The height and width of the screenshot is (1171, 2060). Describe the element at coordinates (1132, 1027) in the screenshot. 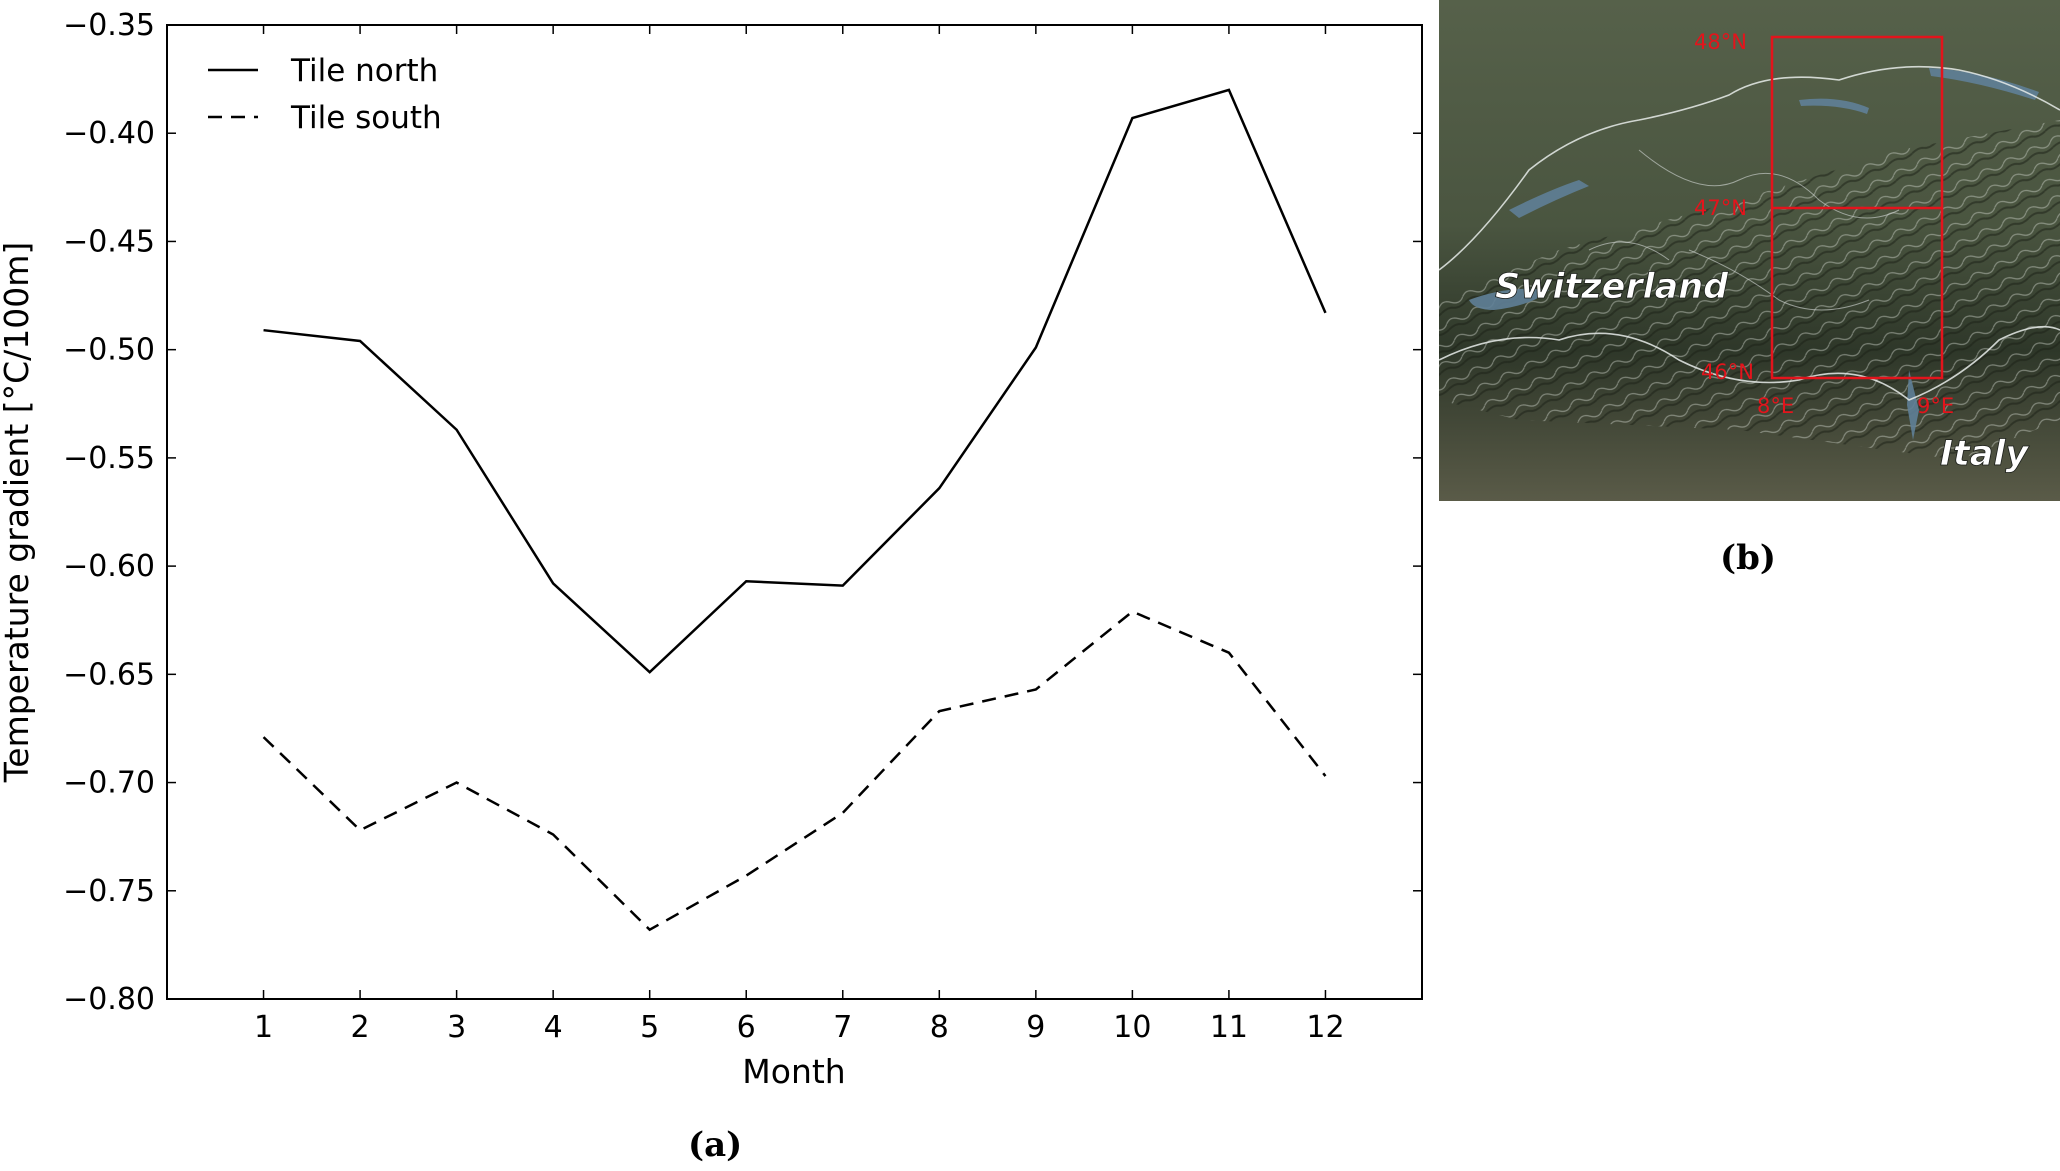

I see `x-tick-label: 10` at that location.